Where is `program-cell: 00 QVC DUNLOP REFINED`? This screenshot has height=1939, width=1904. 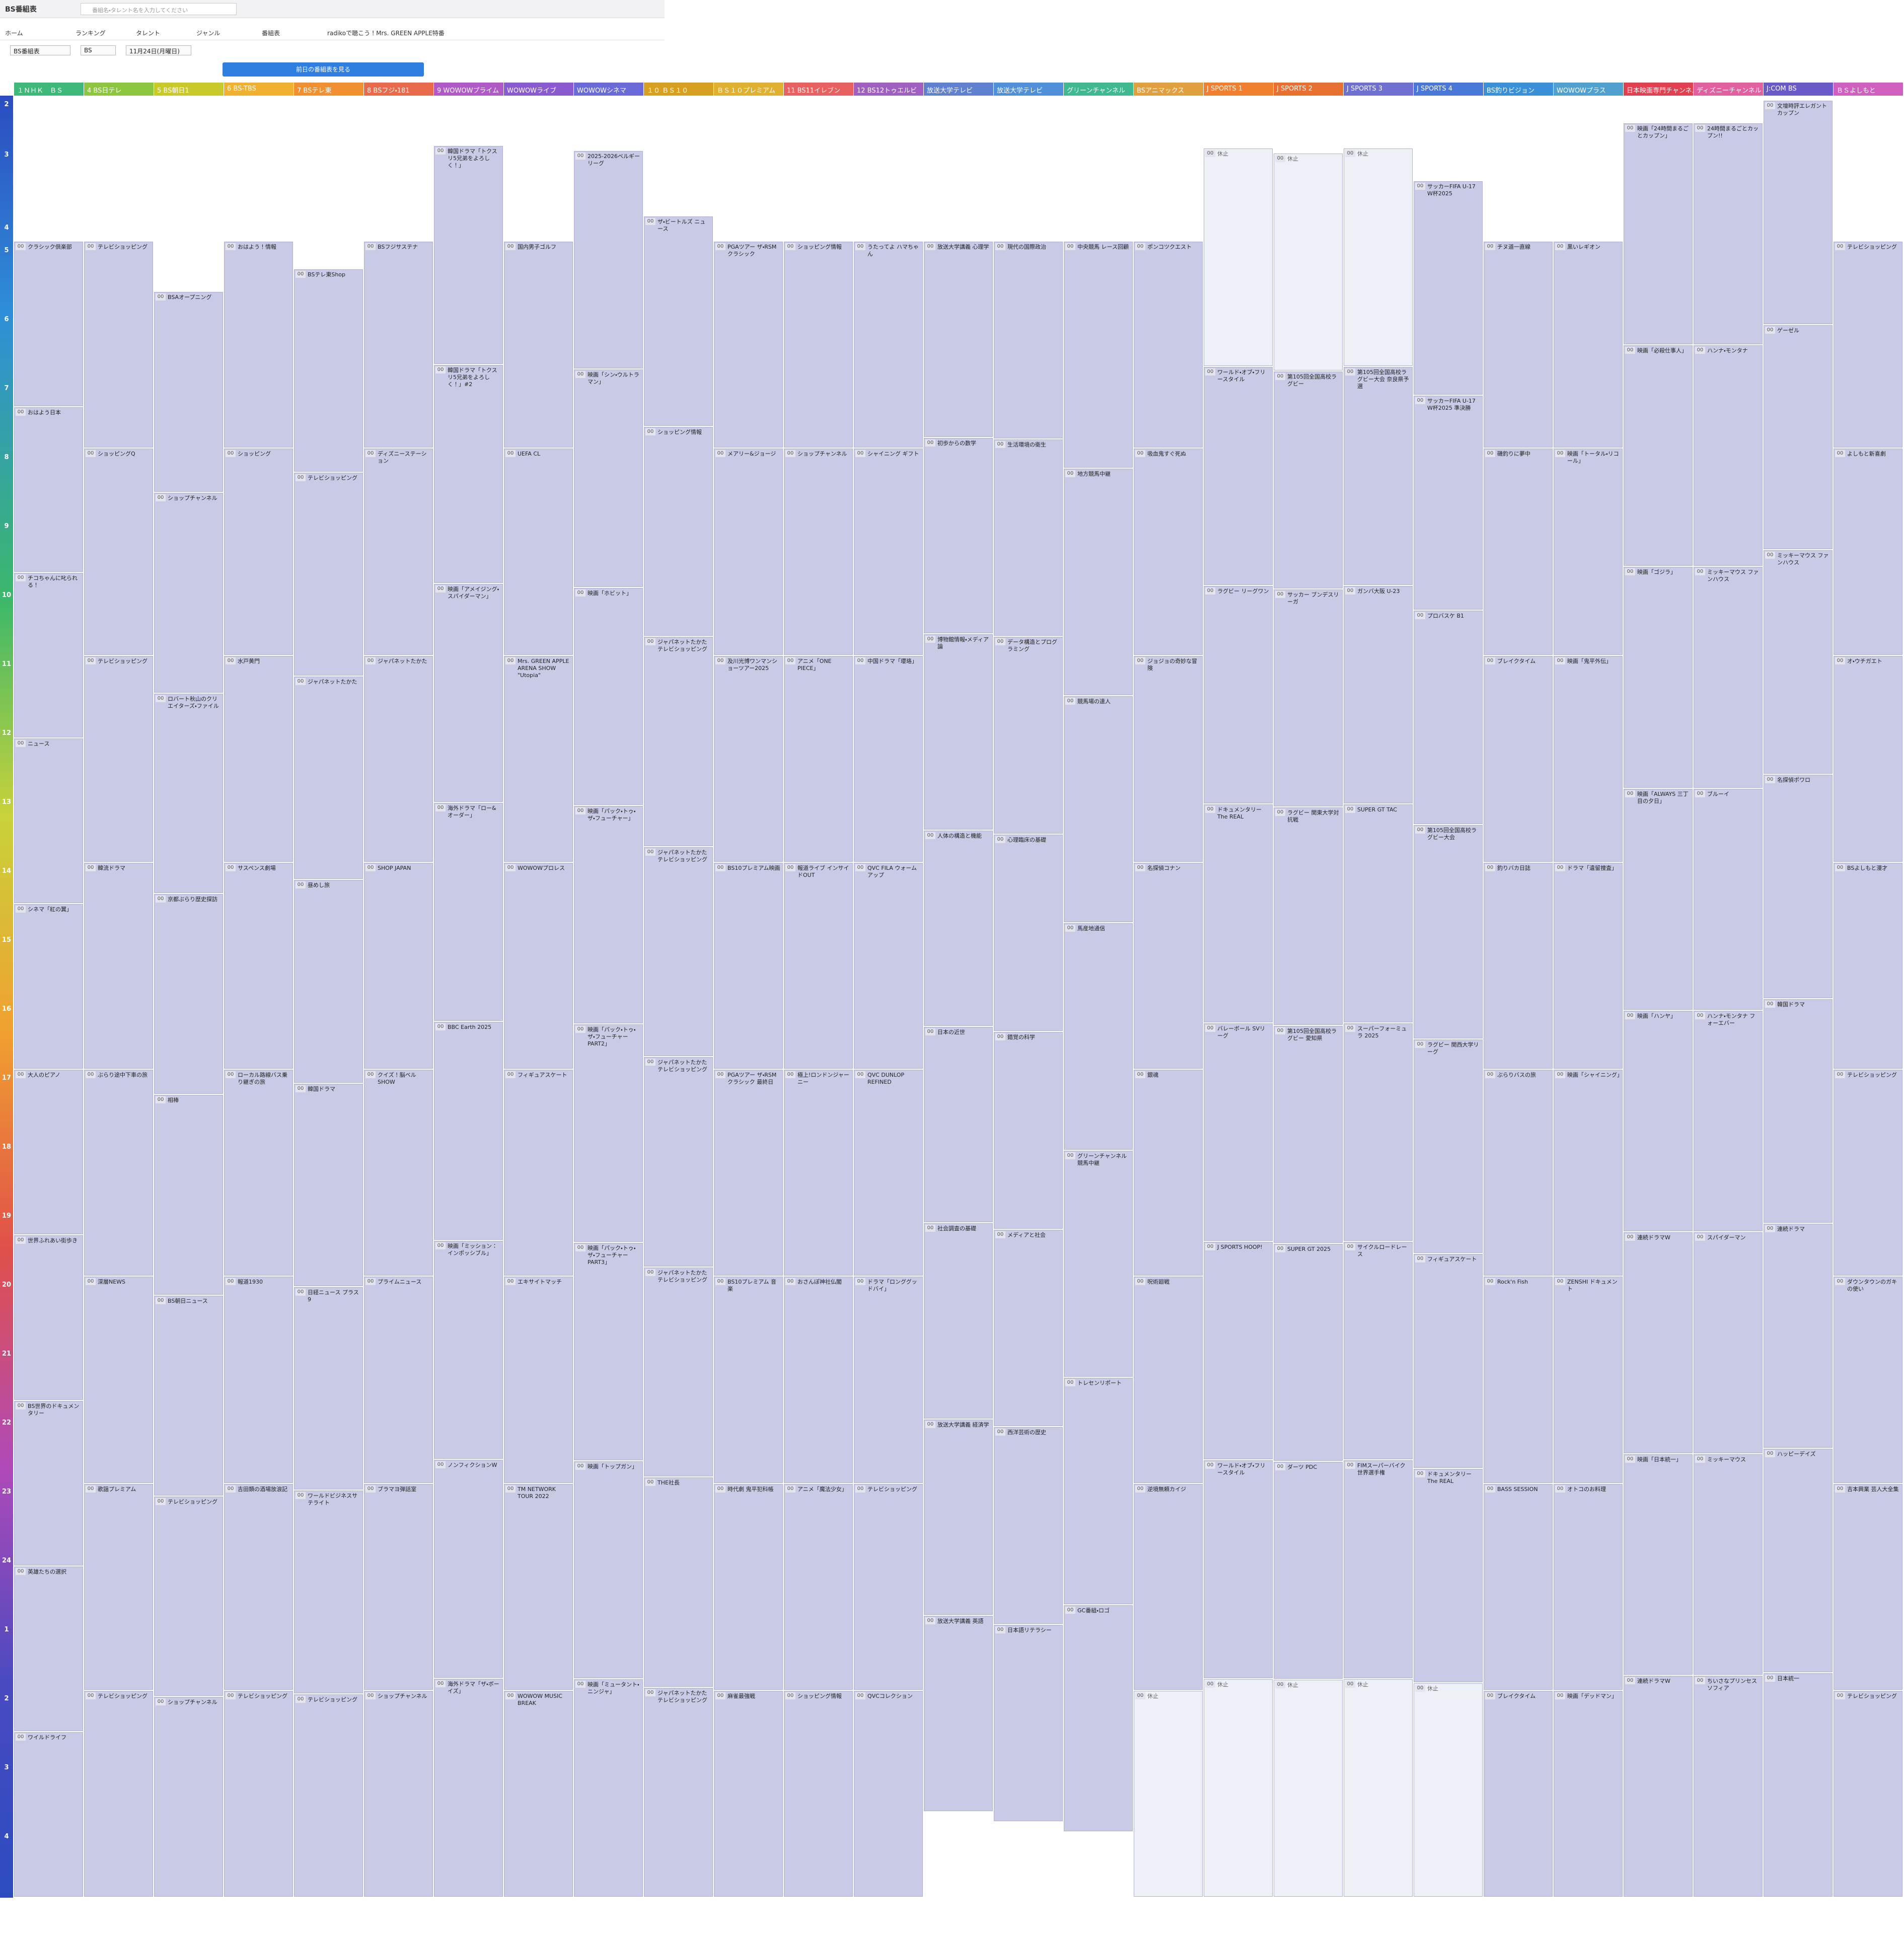 program-cell: 00 QVC DUNLOP REFINED is located at coordinates (888, 1173).